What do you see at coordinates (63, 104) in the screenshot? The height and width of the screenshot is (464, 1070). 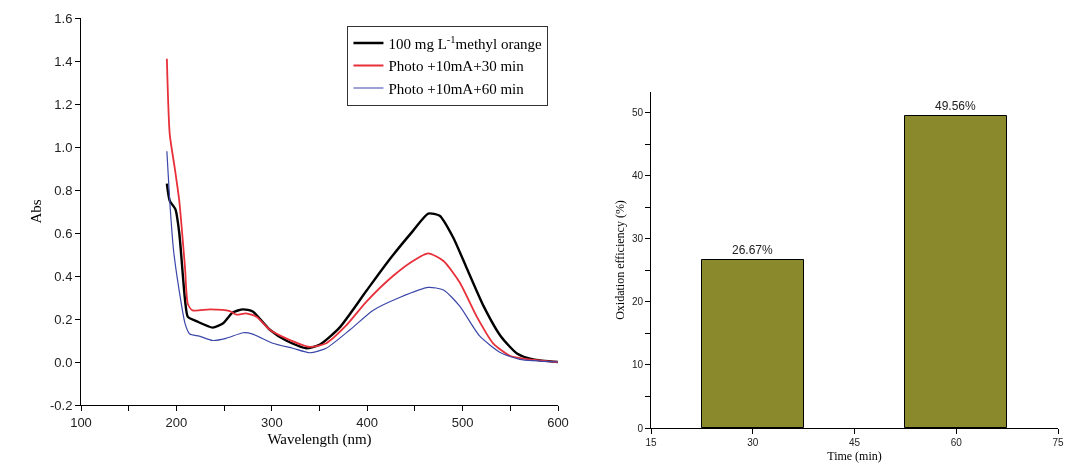 I see `y-tick-label: 1.2` at bounding box center [63, 104].